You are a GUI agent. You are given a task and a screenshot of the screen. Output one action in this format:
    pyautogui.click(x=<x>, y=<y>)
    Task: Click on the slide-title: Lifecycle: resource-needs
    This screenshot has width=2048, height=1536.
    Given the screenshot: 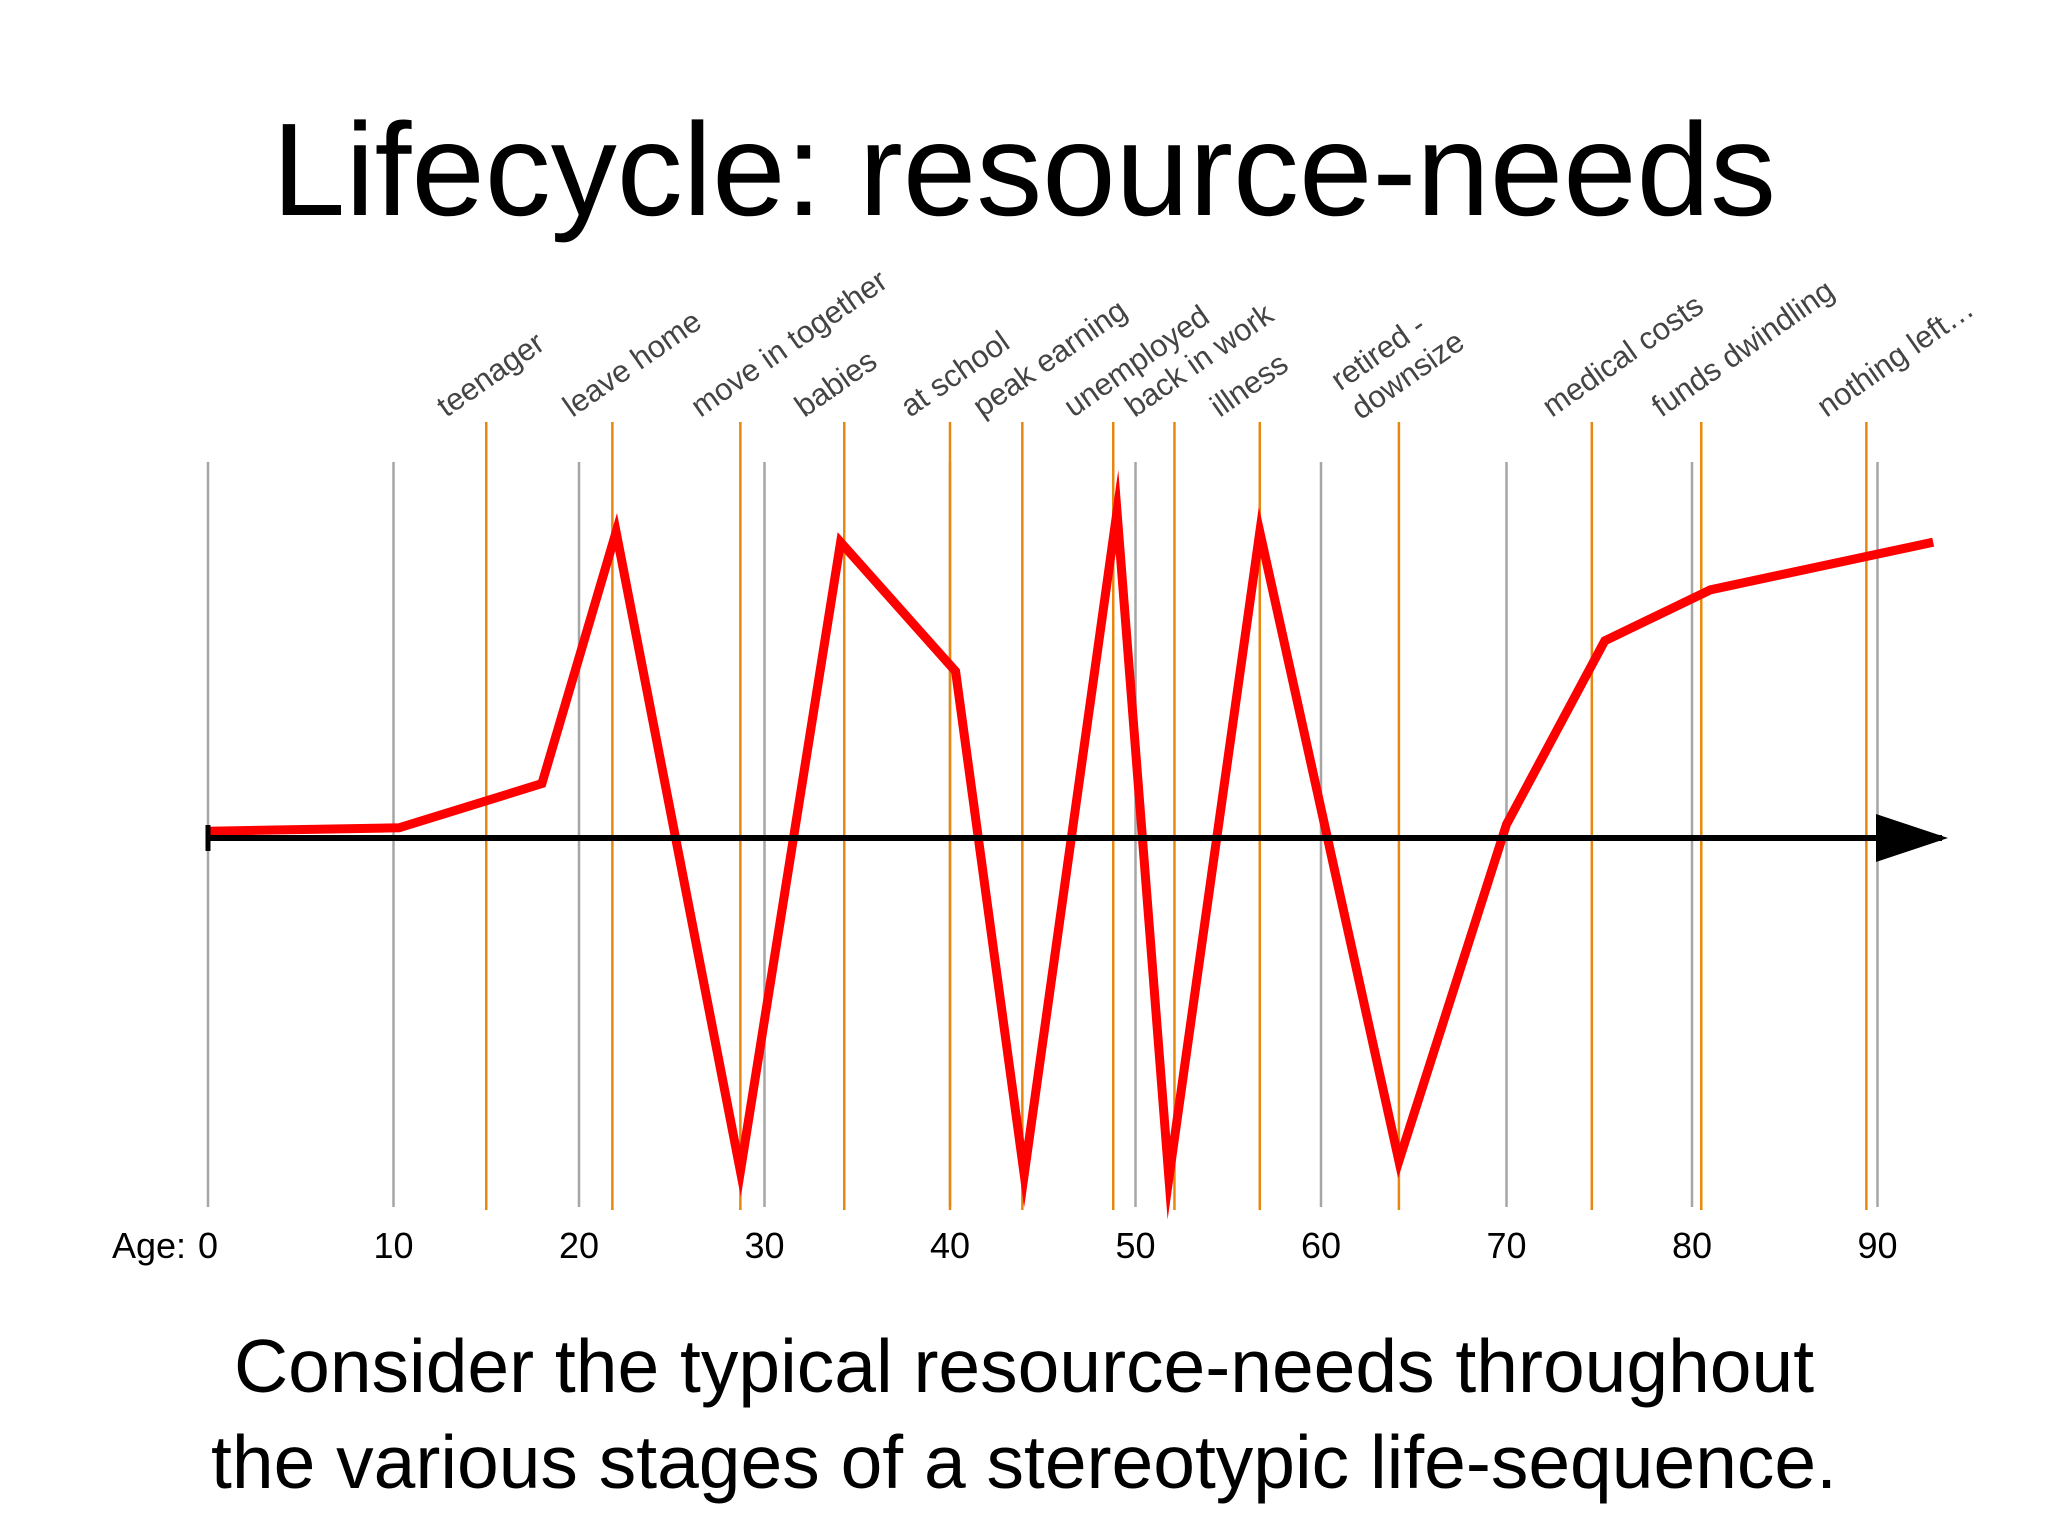 What is the action you would take?
    pyautogui.click(x=1024, y=169)
    